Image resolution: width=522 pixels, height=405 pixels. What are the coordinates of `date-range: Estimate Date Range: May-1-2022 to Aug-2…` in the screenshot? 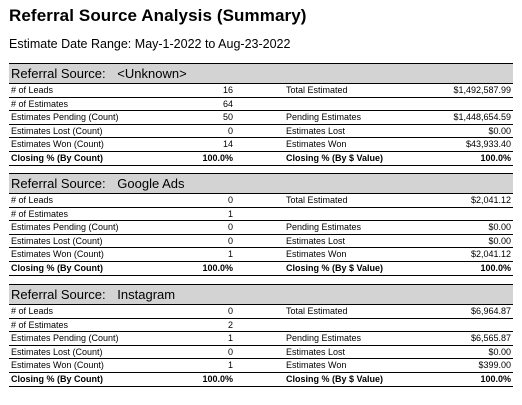 It's located at (149, 44).